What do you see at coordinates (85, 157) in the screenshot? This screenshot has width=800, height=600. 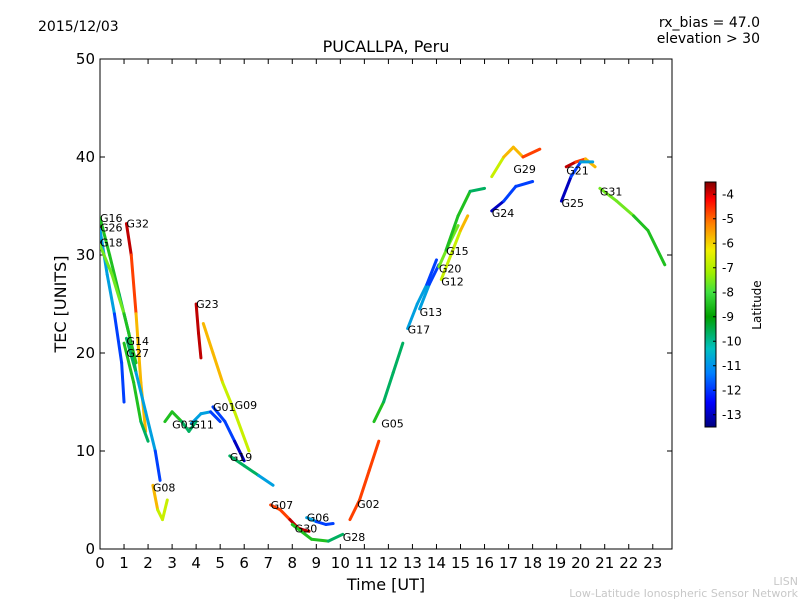 I see `y-tick-label: 40` at bounding box center [85, 157].